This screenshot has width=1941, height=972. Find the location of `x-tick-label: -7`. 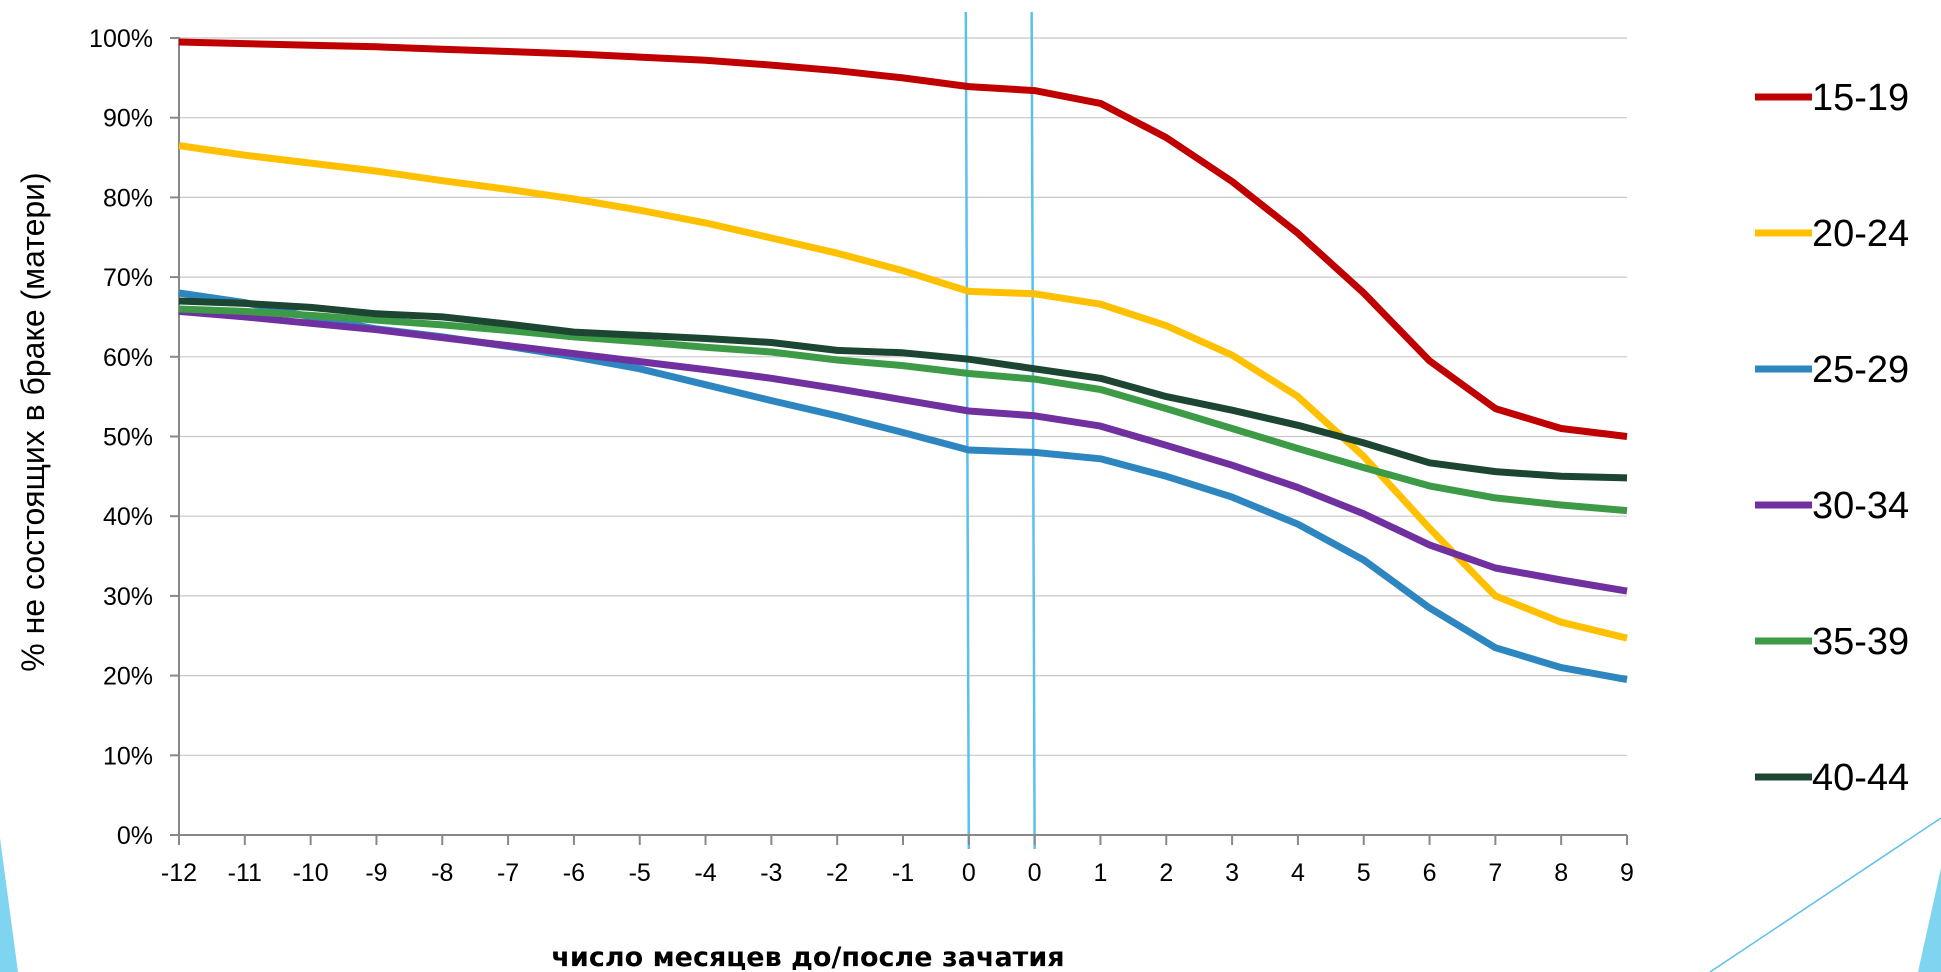

x-tick-label: -7 is located at coordinates (508, 873).